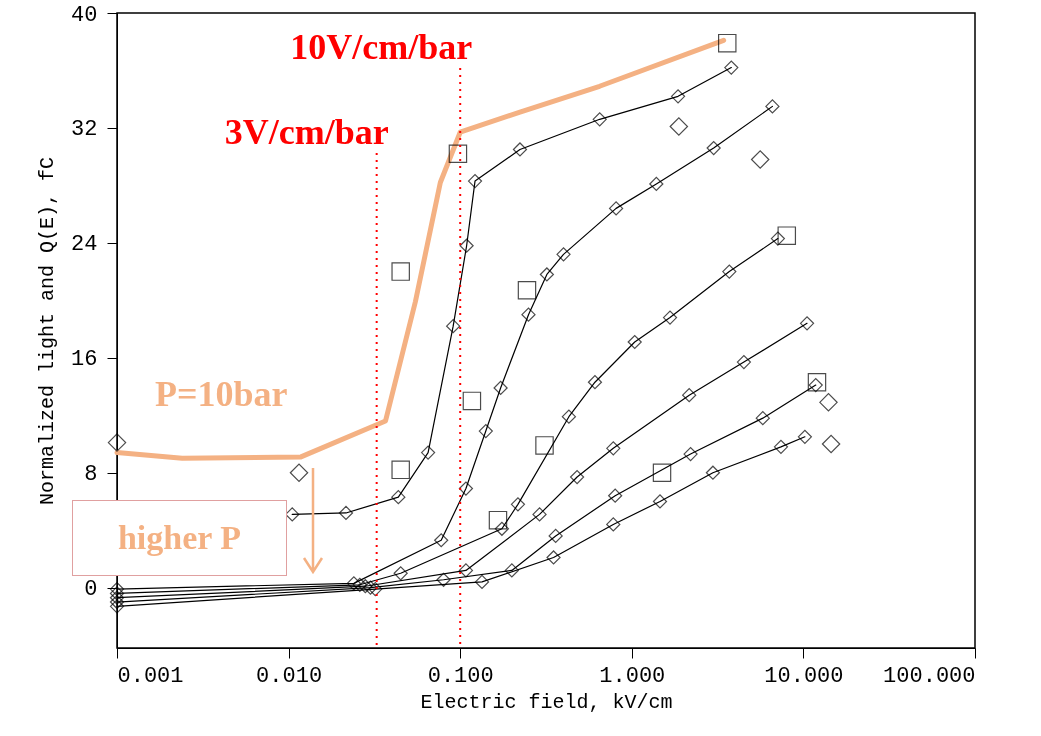  I want to click on x-tick-label: 0.100, so click(460, 676).